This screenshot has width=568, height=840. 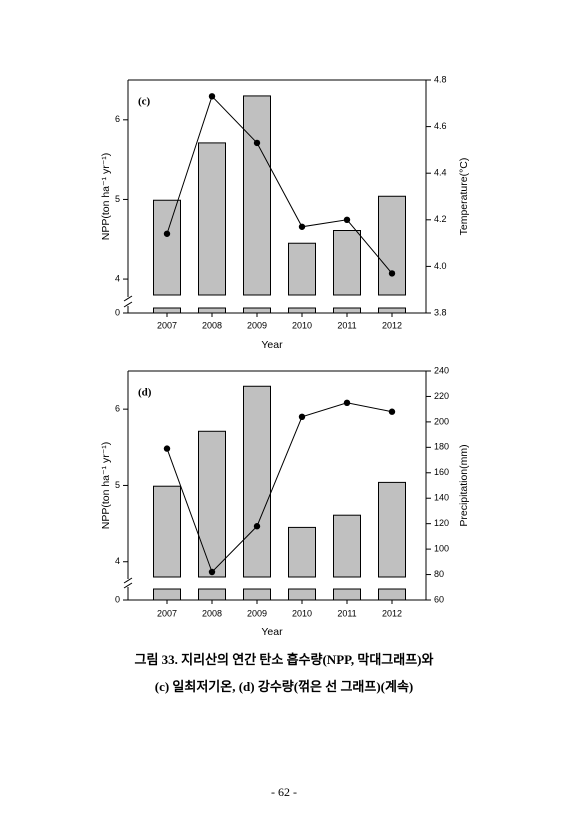 What do you see at coordinates (464, 485) in the screenshot?
I see `y2-axis-label: Precipitation(mm)` at bounding box center [464, 485].